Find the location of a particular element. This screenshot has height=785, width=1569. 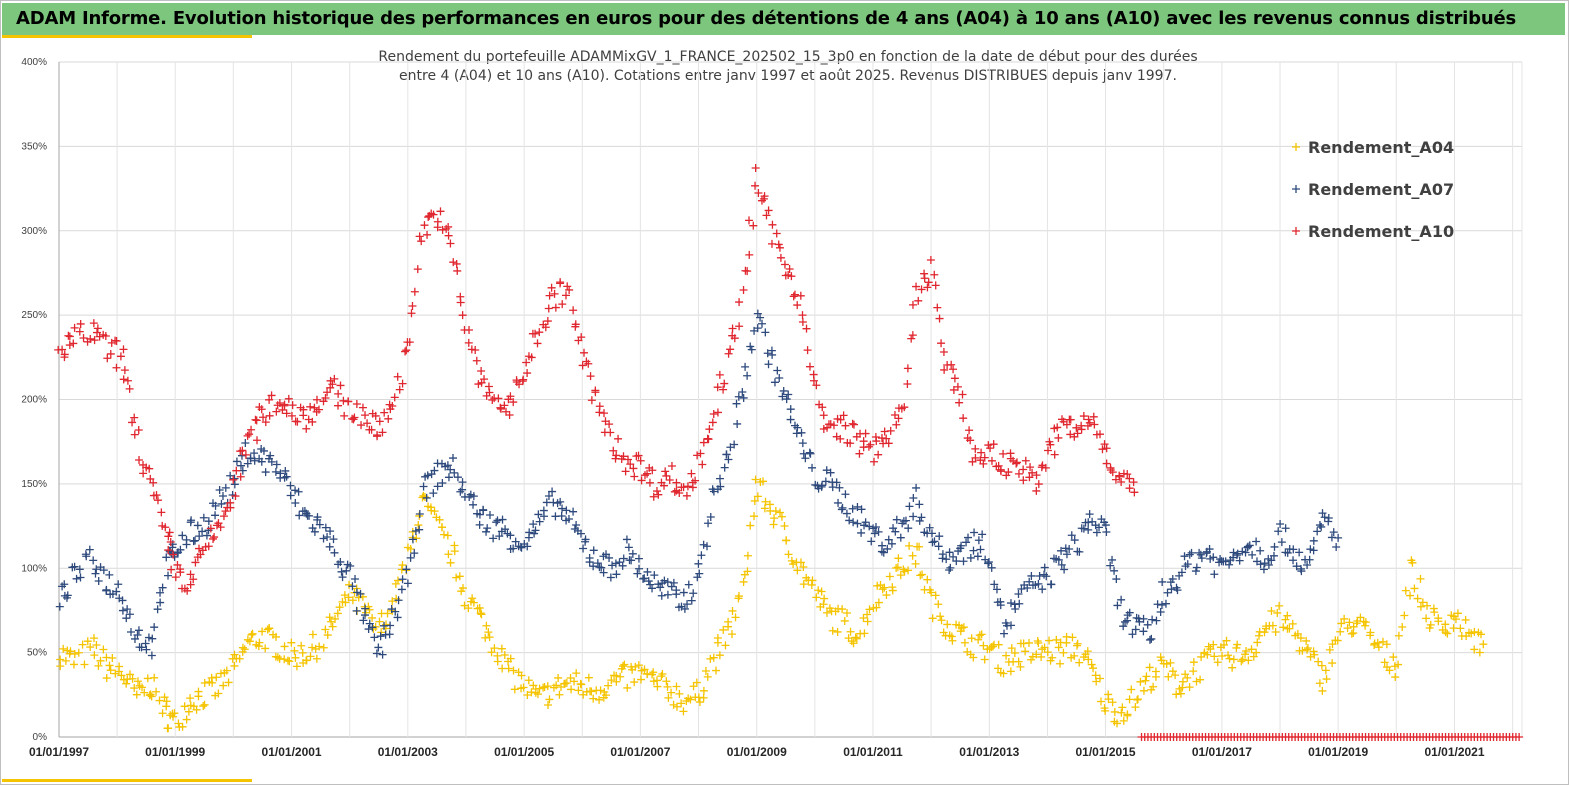

y-tick-label: 0% is located at coordinates (40, 737).